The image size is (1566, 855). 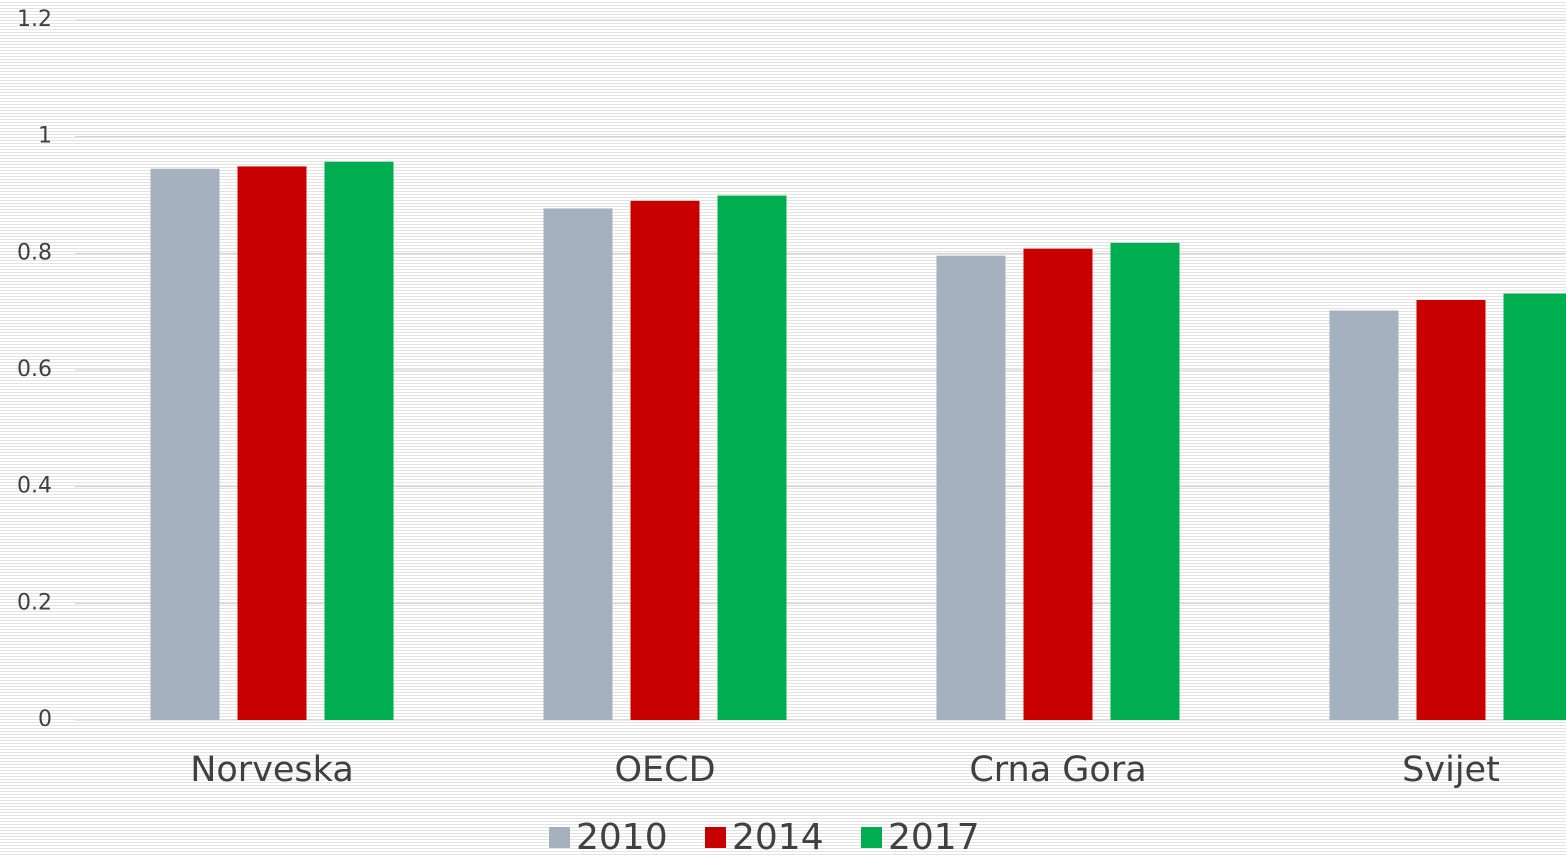 What do you see at coordinates (934, 836) in the screenshot?
I see `legend-label: 2017` at bounding box center [934, 836].